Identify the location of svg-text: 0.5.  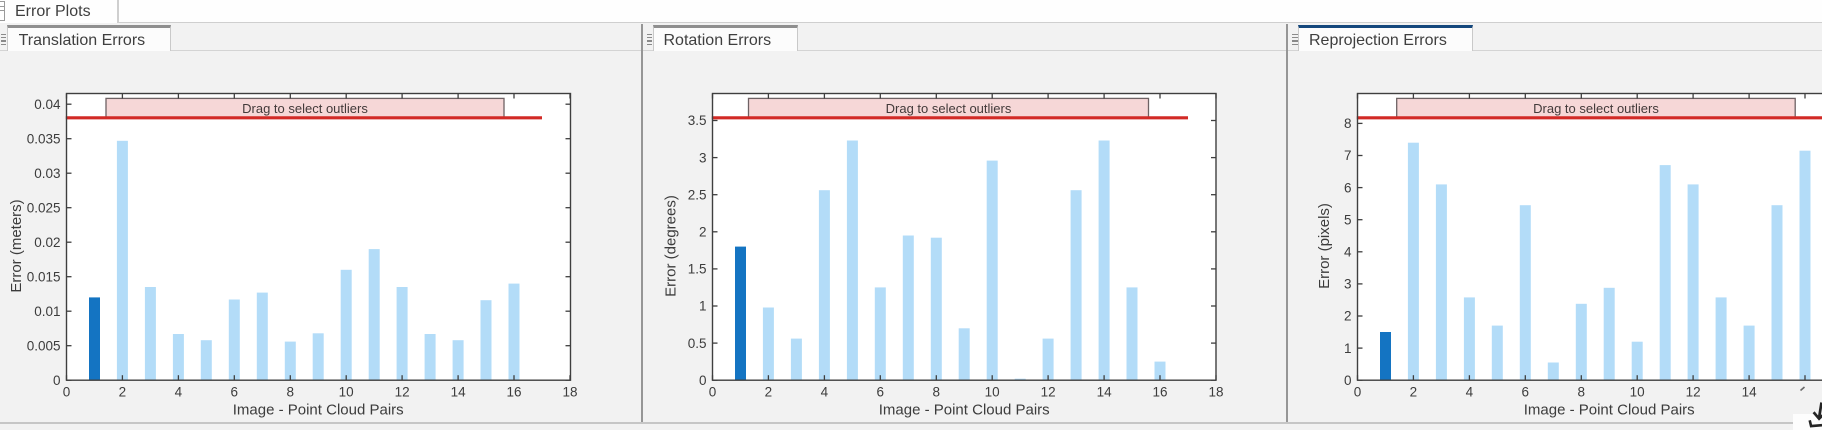
(697, 343).